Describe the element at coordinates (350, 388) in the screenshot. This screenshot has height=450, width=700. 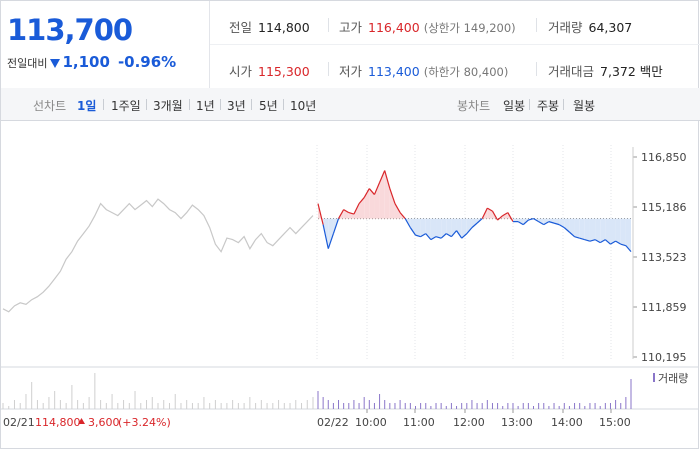
I see `volume-bars: 거래량` at that location.